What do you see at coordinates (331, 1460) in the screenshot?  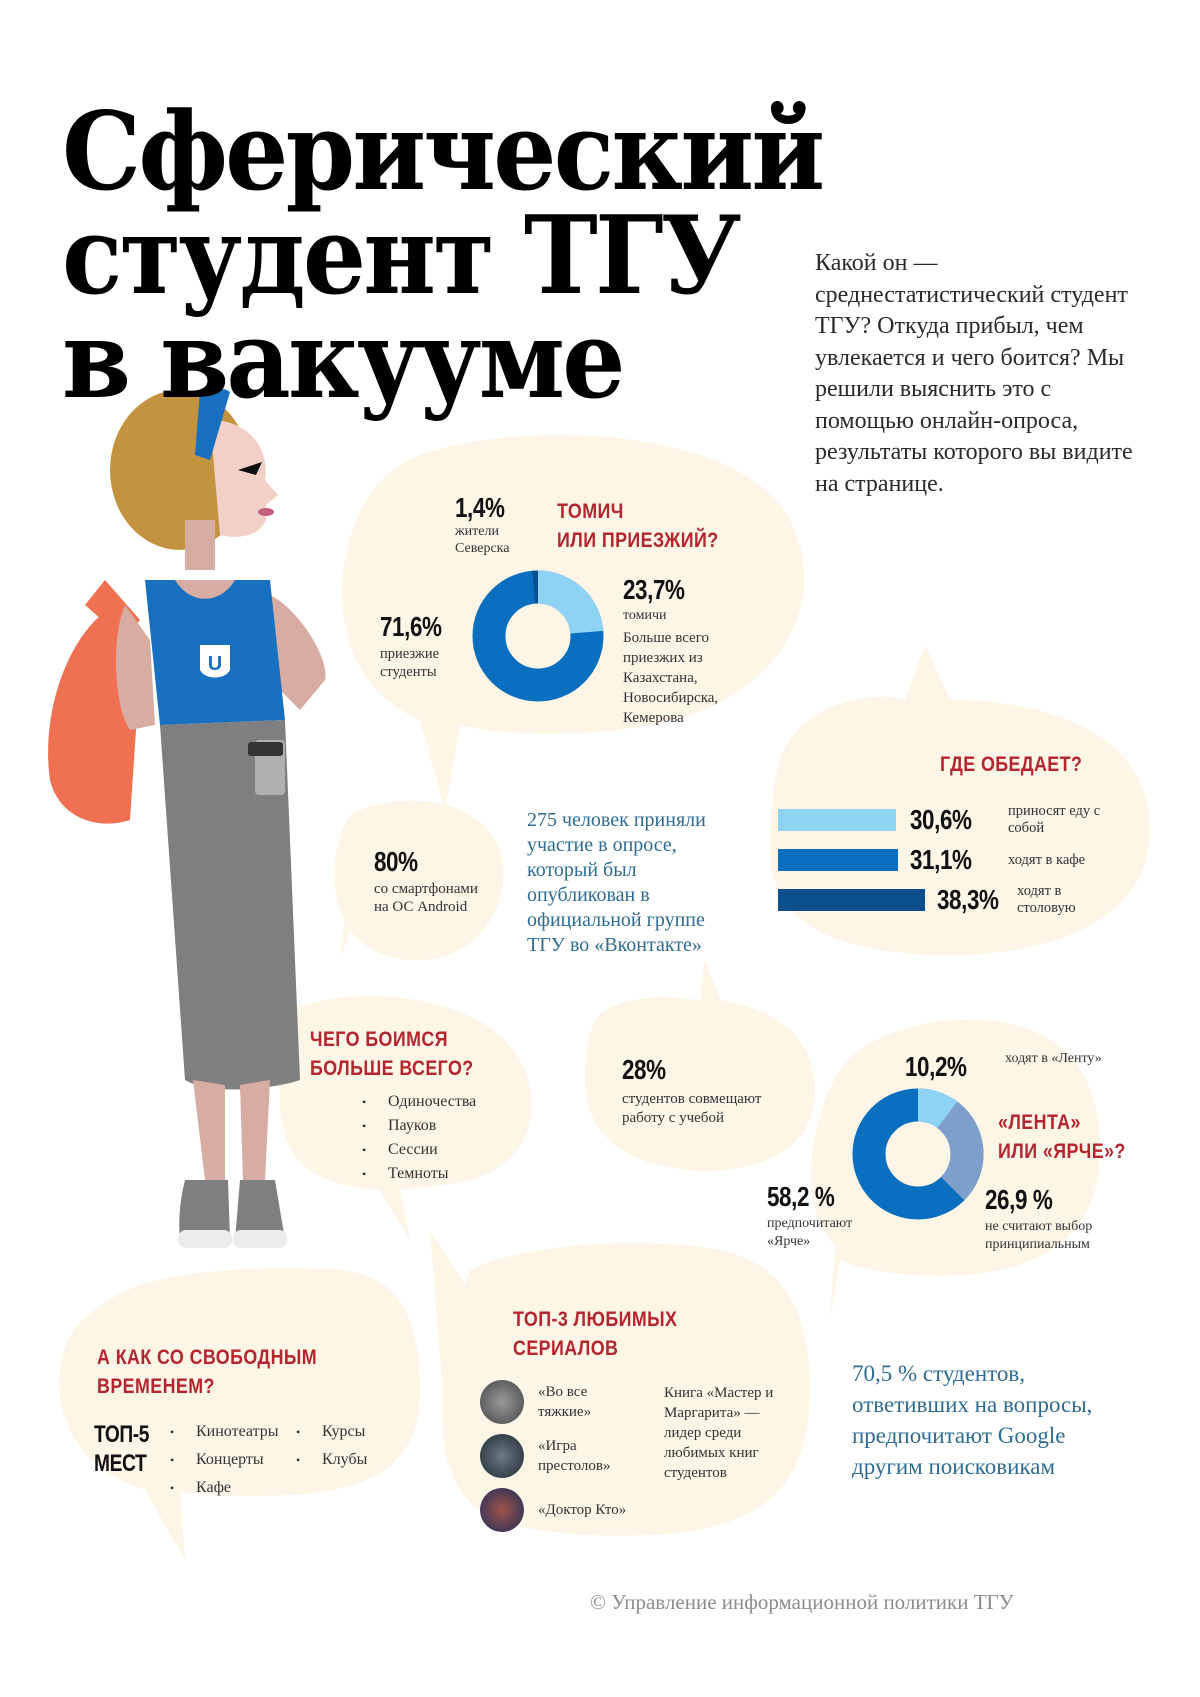 I see `free-time-item: Клубы` at bounding box center [331, 1460].